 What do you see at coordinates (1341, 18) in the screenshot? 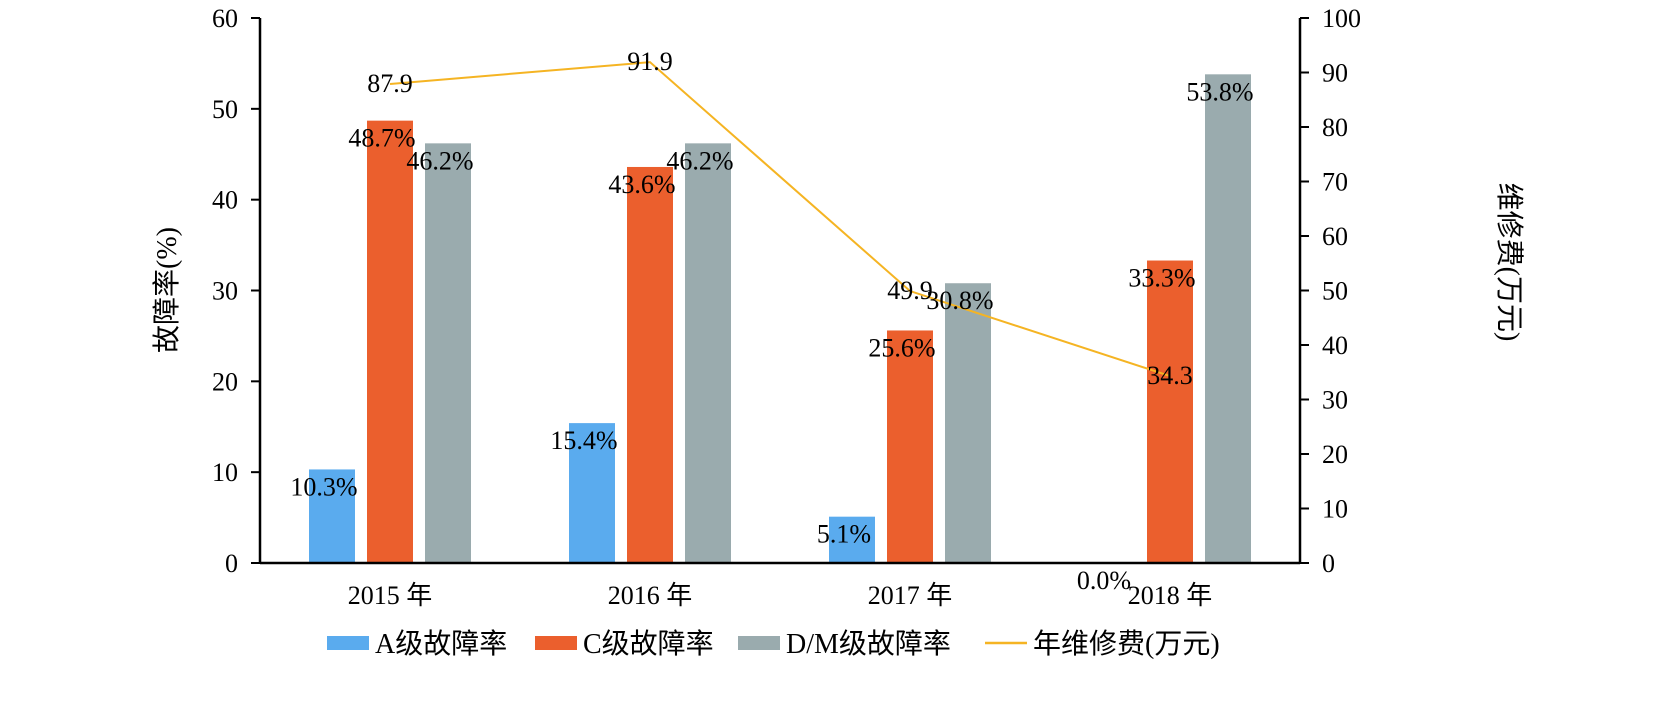
I see `y-tick-label-right: 100` at bounding box center [1341, 18].